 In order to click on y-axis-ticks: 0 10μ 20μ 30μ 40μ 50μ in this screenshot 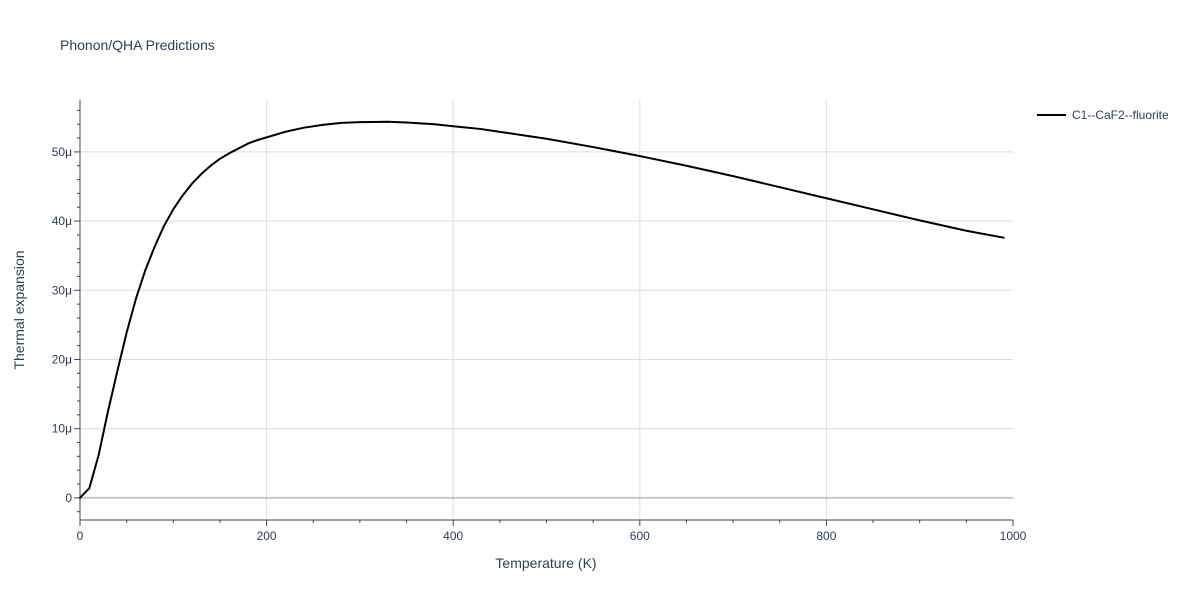, I will do `click(66, 311)`.